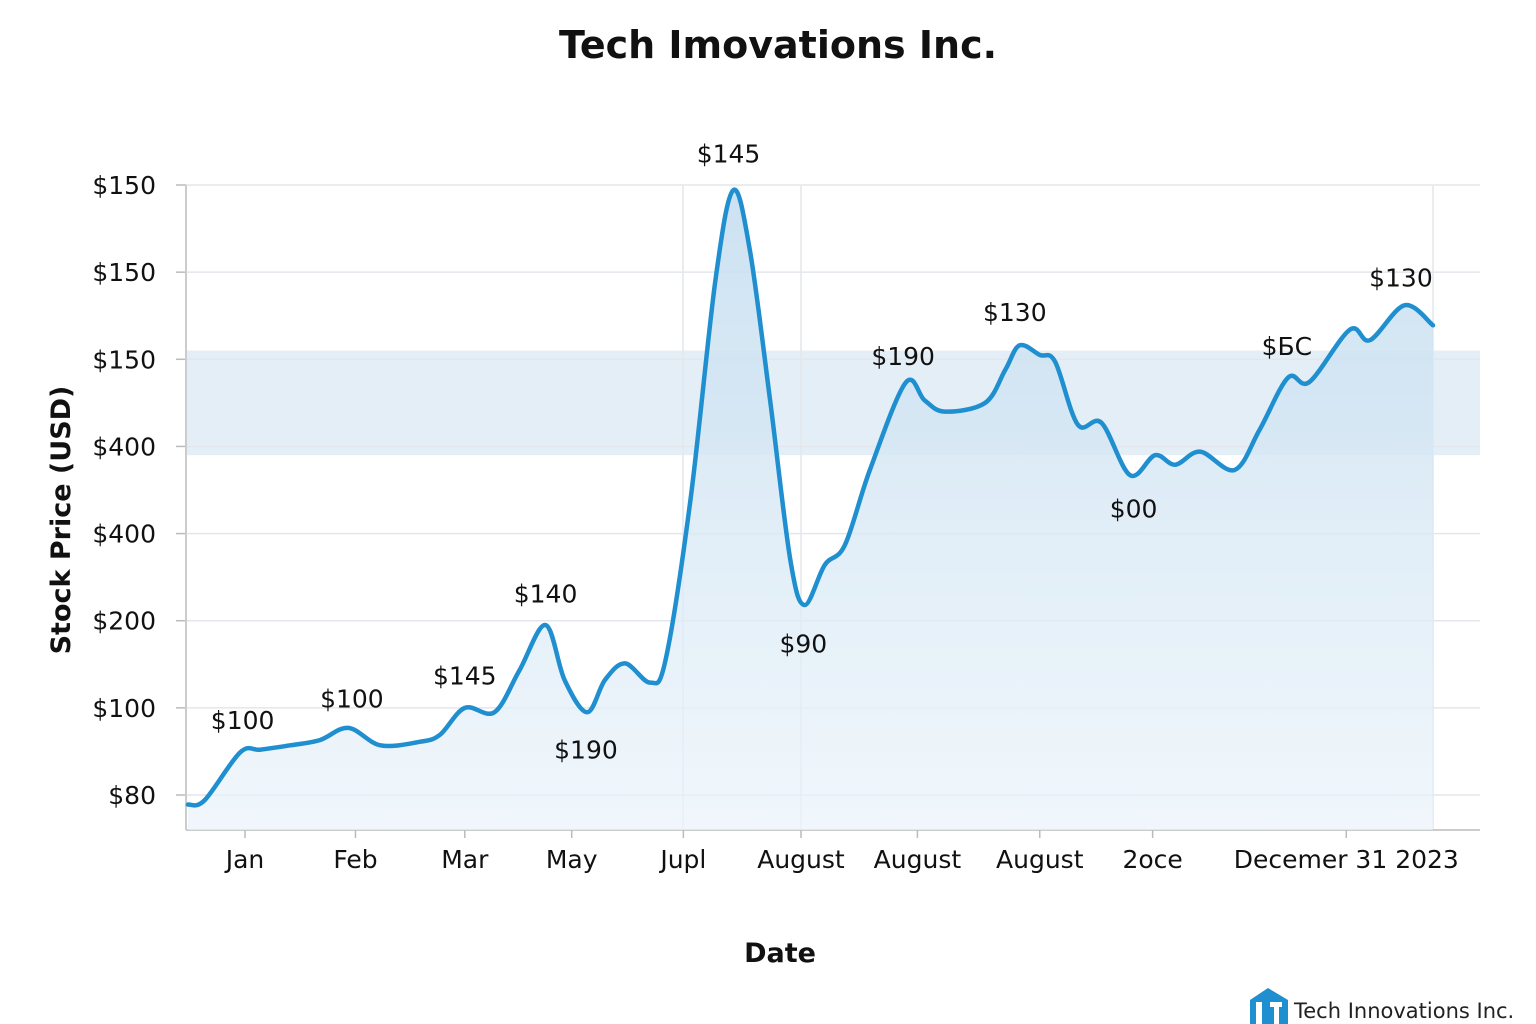  Describe the element at coordinates (1287, 346) in the screenshot. I see `data-label: $БC` at that location.